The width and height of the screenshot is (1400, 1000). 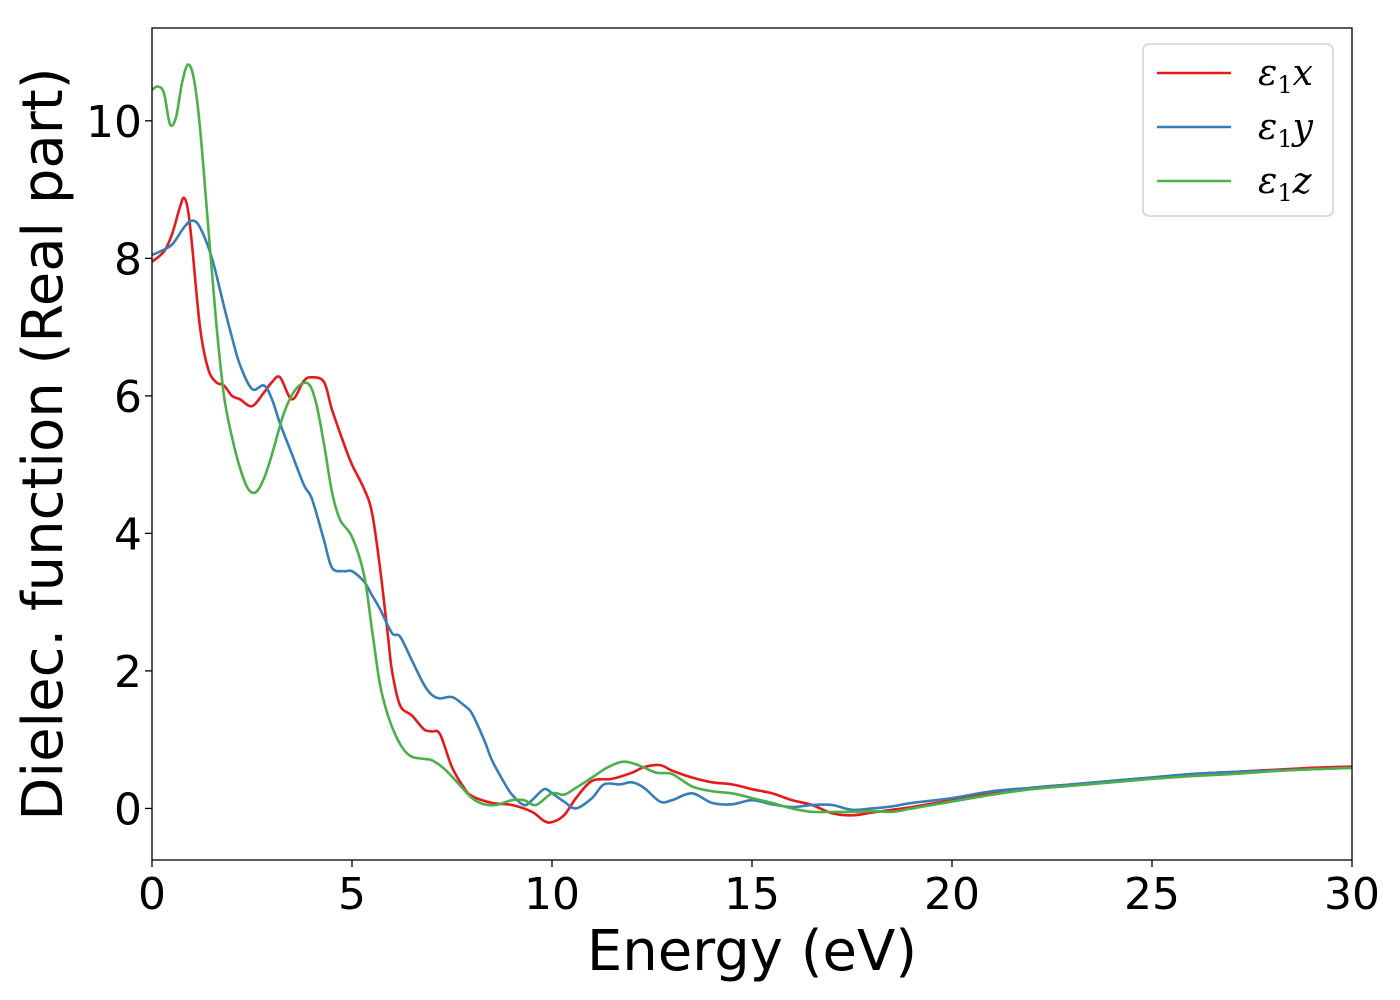 What do you see at coordinates (1286, 130) in the screenshot?
I see `legend-label-y: ε1y` at bounding box center [1286, 130].